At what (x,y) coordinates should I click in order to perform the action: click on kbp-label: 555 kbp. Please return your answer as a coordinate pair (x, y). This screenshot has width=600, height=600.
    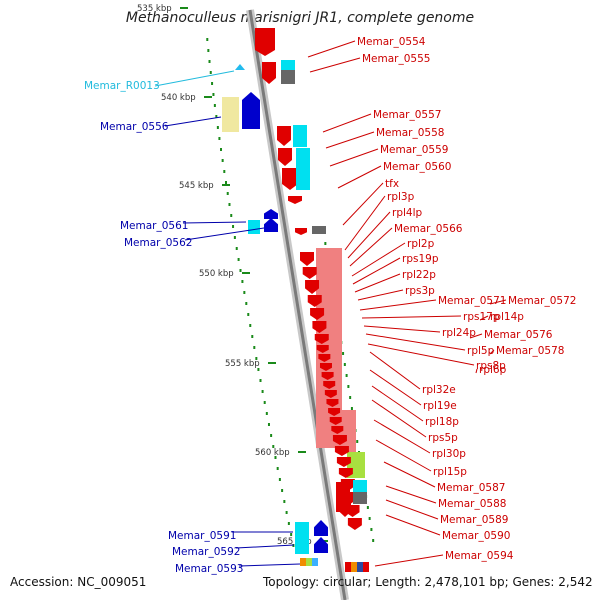
    Looking at the image, I should click on (242, 364).